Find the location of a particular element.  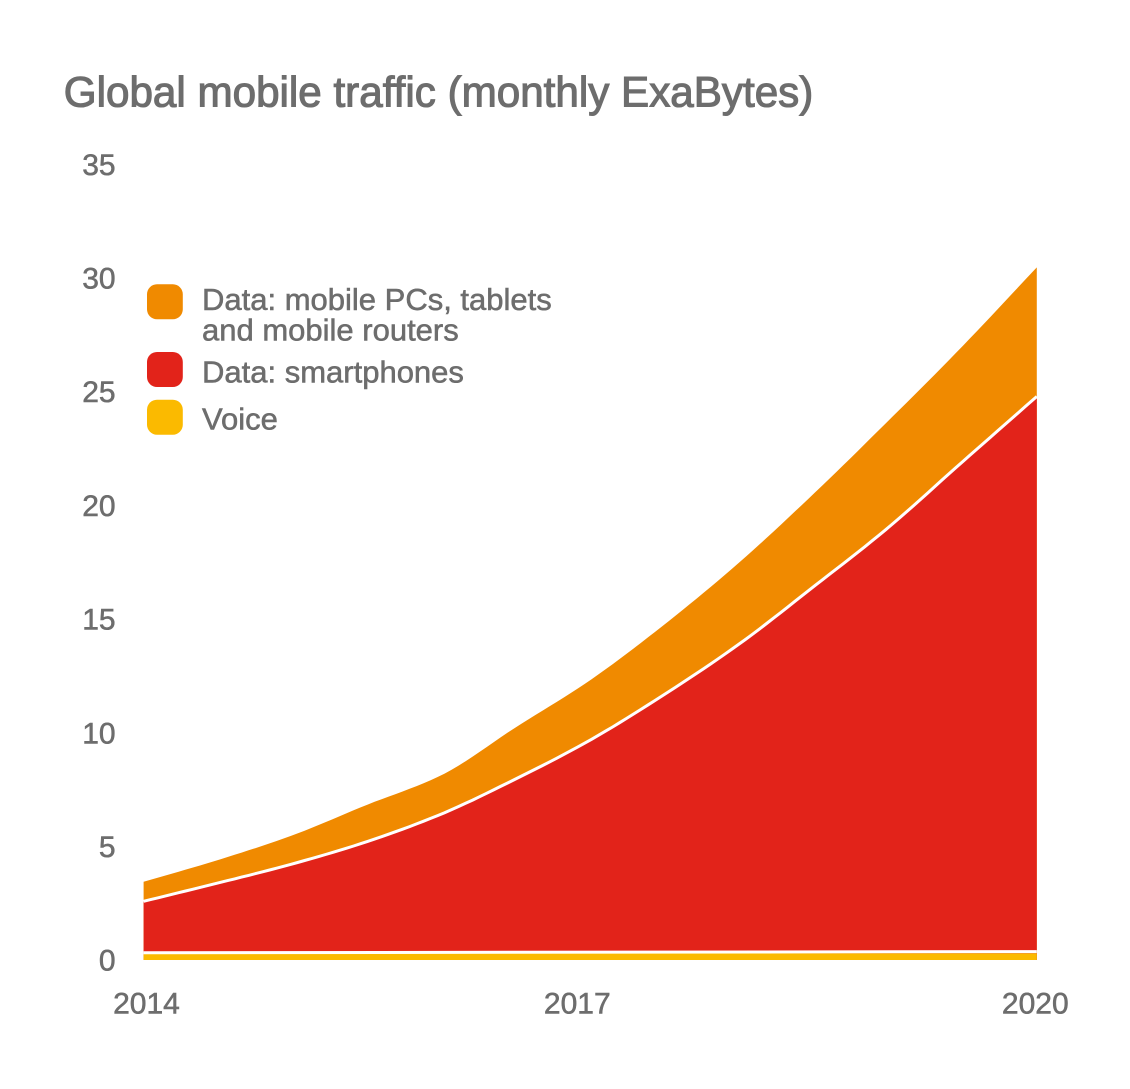

svg-text: 2014 is located at coordinates (146, 1003).